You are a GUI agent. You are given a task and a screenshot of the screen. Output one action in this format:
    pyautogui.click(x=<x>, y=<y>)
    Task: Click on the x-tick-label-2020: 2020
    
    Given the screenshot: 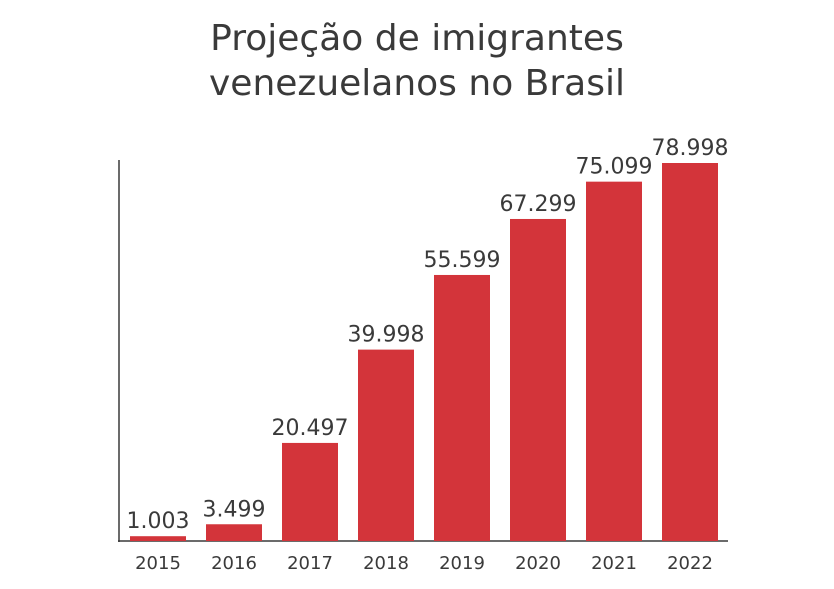 What is the action you would take?
    pyautogui.click(x=538, y=563)
    